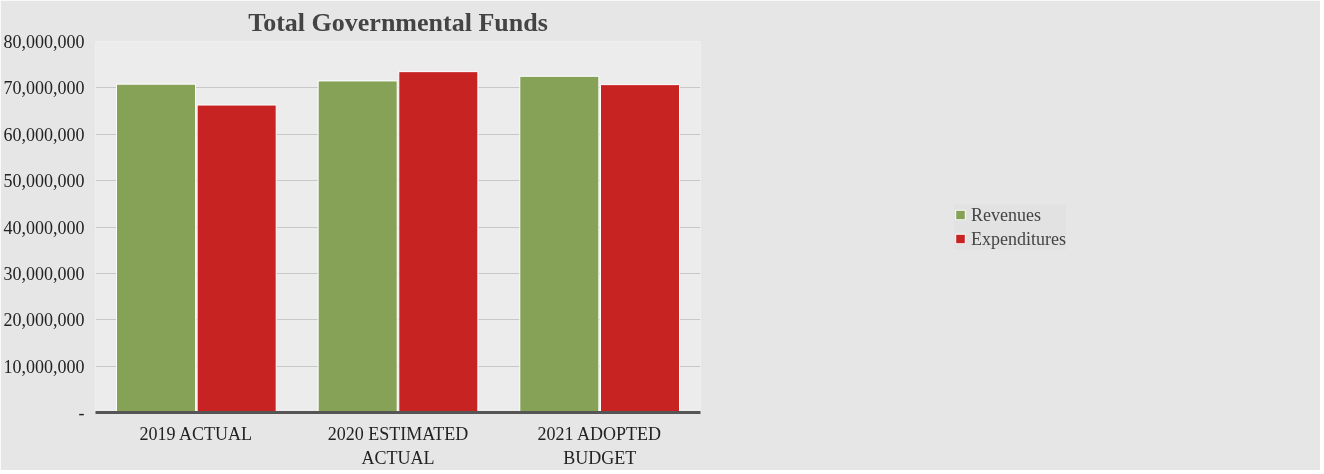  I want to click on legend-label: Expenditures, so click(1018, 238).